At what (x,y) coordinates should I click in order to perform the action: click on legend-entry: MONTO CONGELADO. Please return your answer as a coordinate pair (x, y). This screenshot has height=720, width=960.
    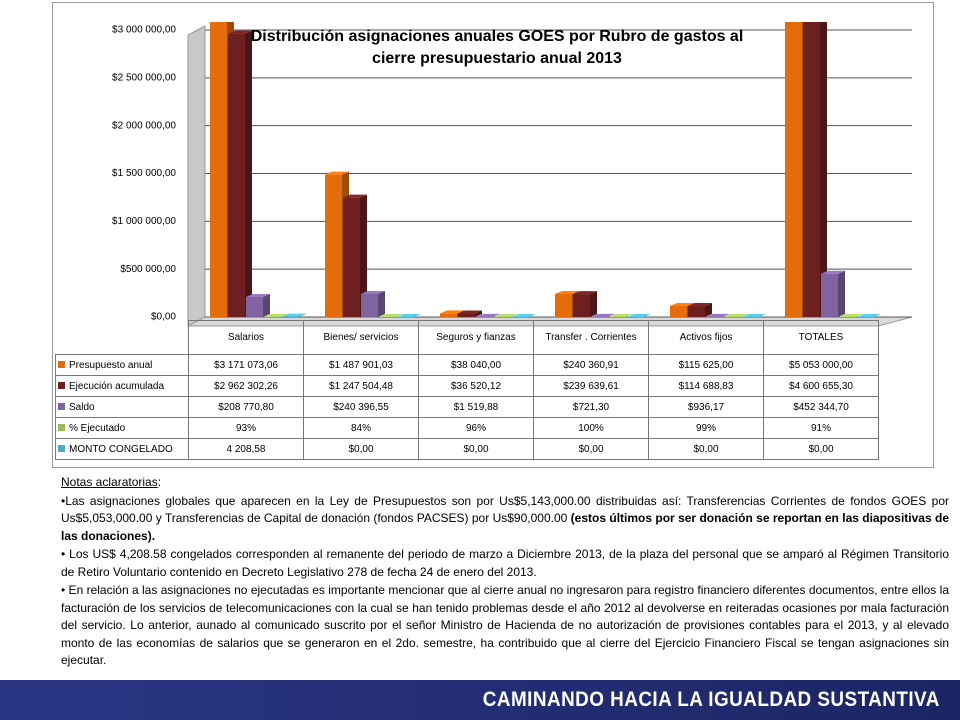
    Looking at the image, I should click on (122, 449).